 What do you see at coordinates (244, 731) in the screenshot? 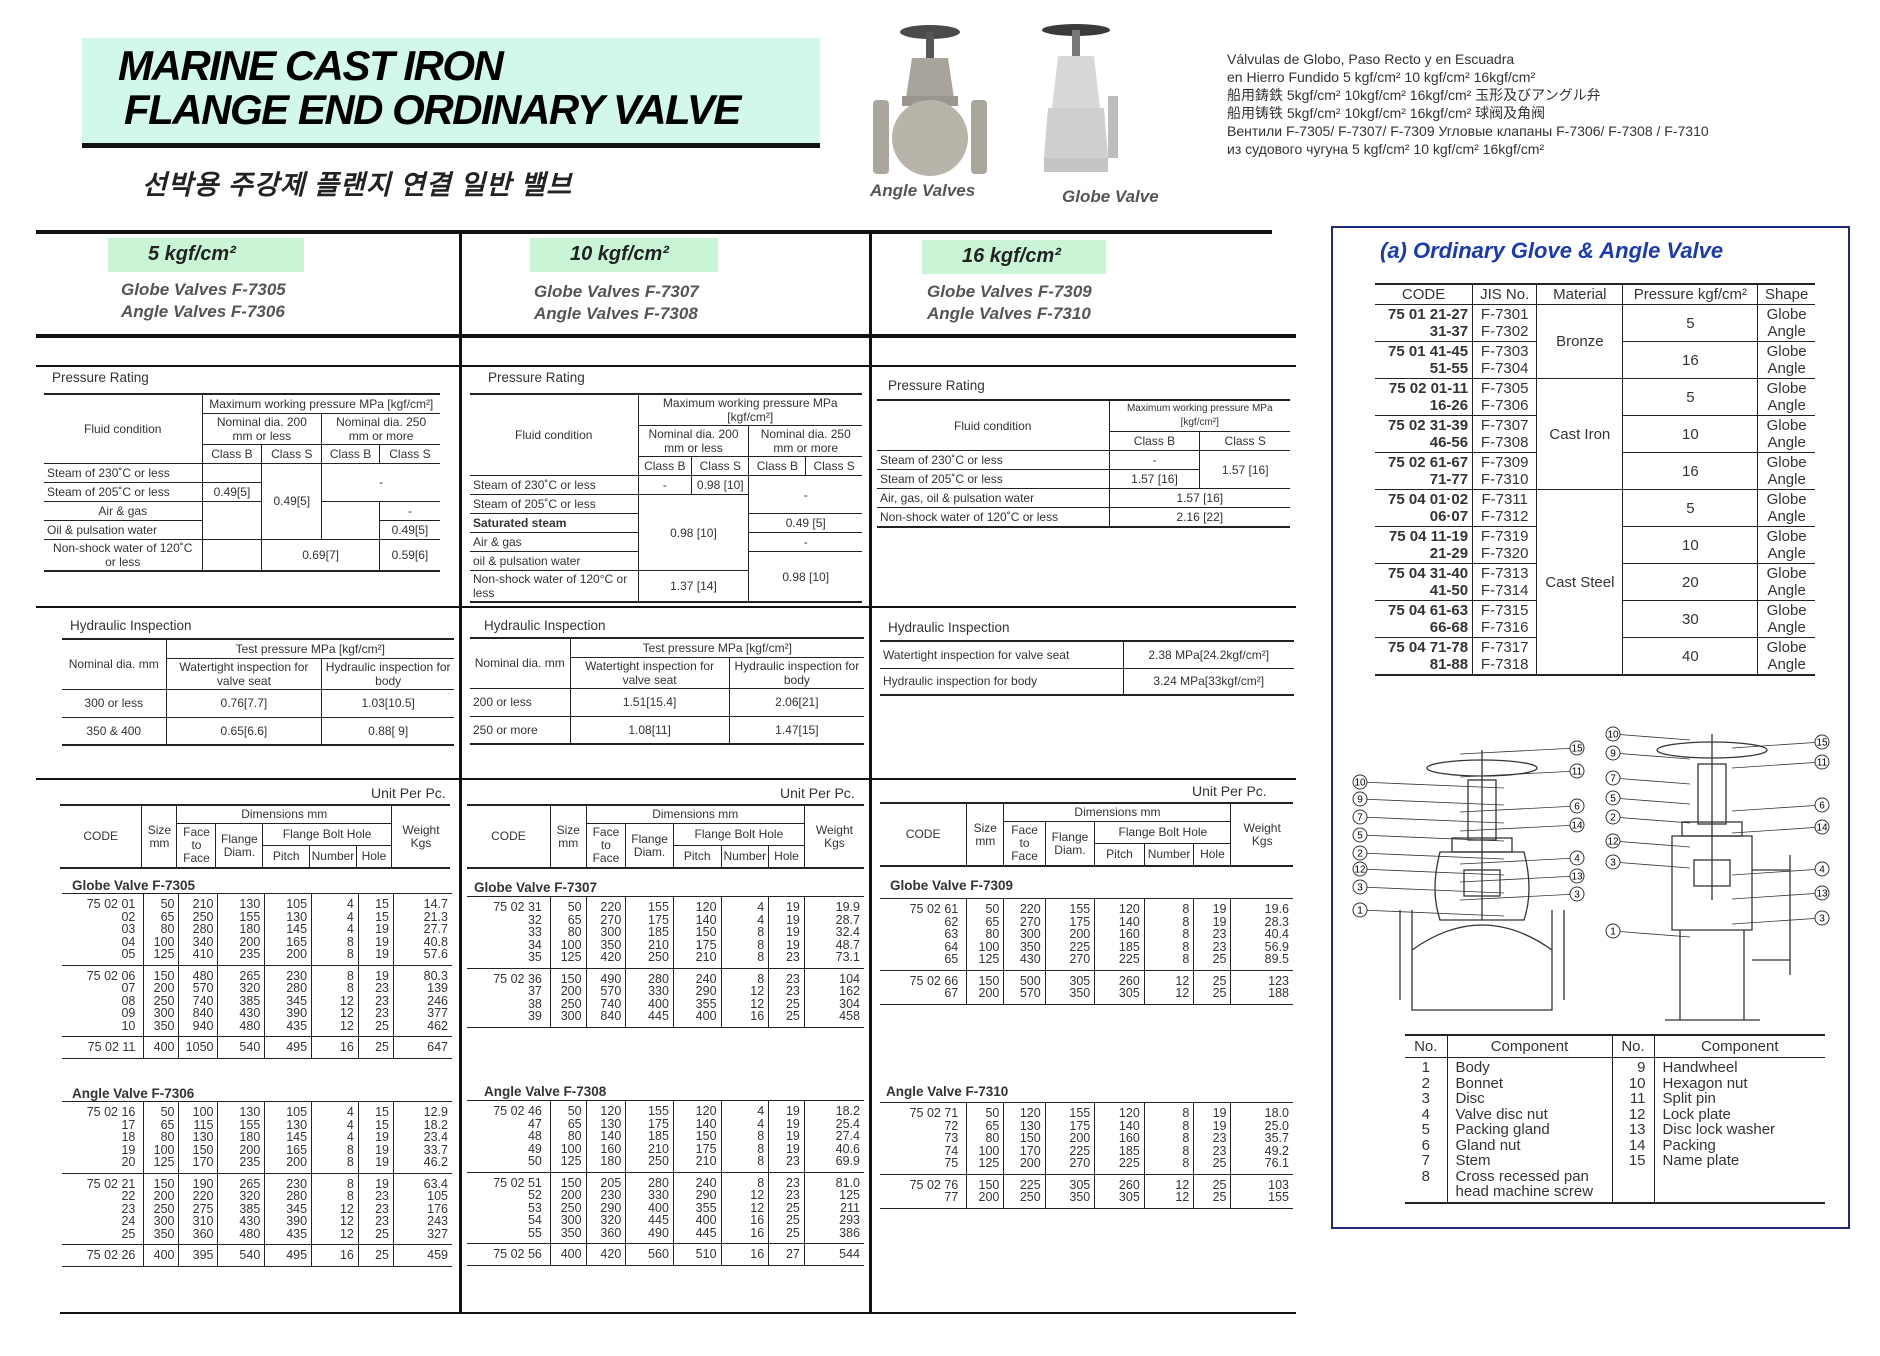
I see `value: 0.65[6.6]` at bounding box center [244, 731].